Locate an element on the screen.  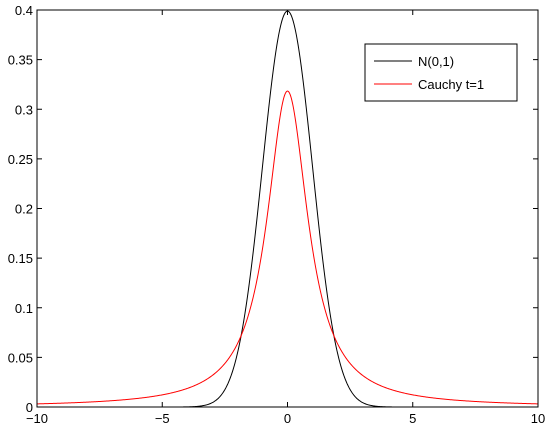
legend: N(0,1) Cauchy t=1 is located at coordinates (441, 72).